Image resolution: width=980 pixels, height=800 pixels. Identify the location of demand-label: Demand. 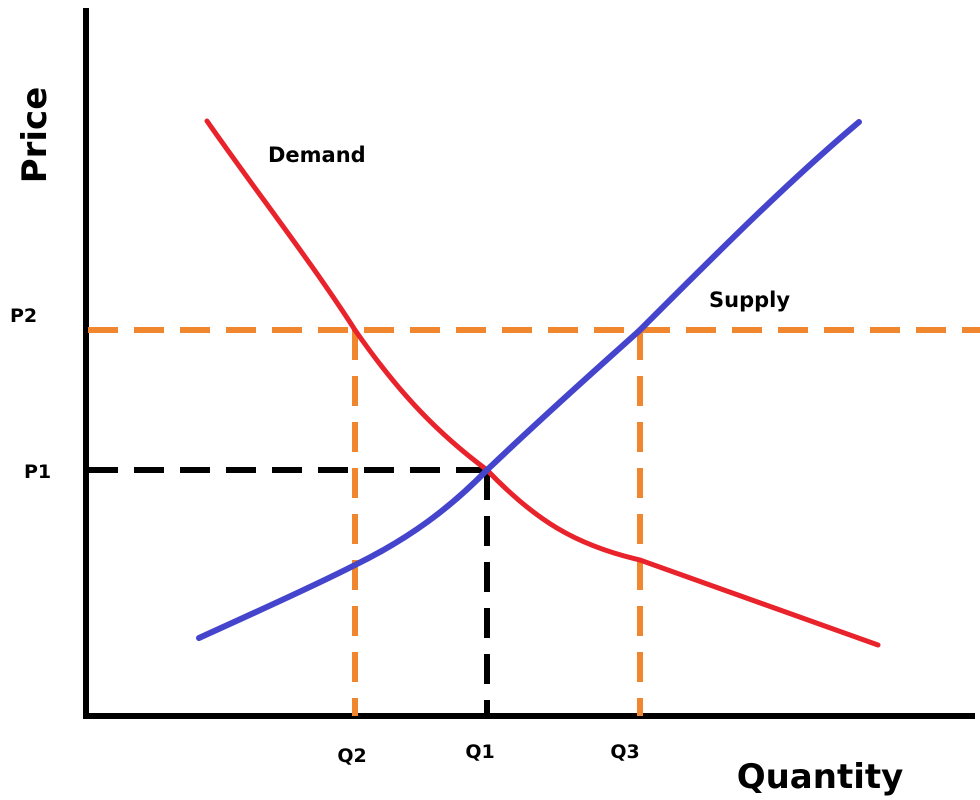
(317, 155).